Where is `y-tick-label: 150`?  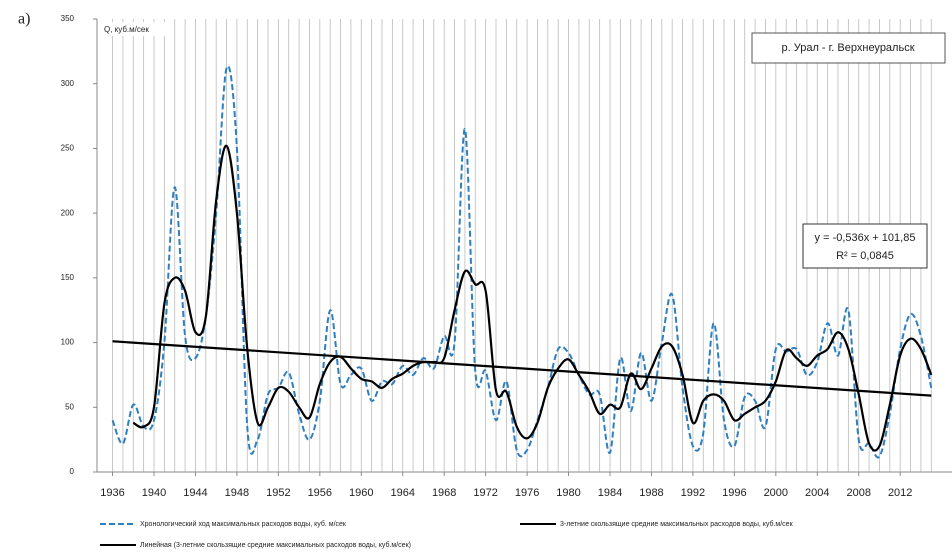
y-tick-label: 150 is located at coordinates (68, 277).